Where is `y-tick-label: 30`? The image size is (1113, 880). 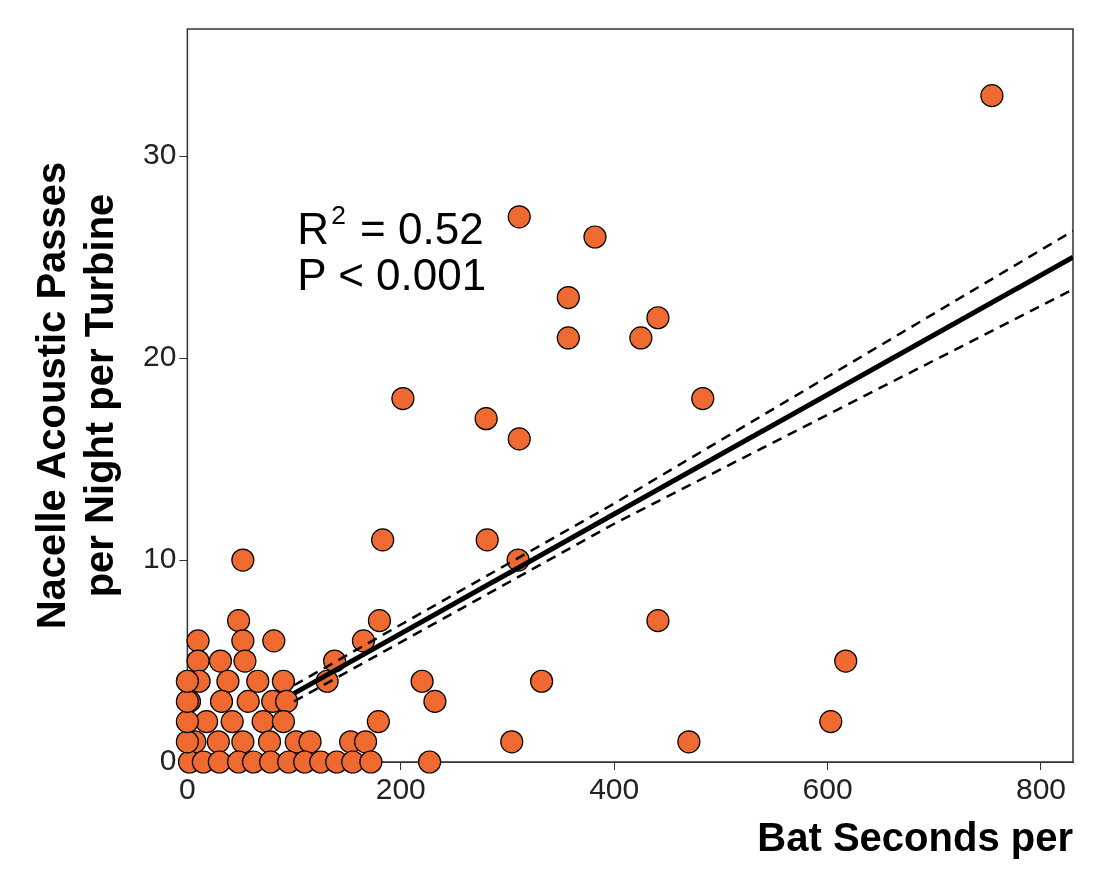 y-tick-label: 30 is located at coordinates (159, 154).